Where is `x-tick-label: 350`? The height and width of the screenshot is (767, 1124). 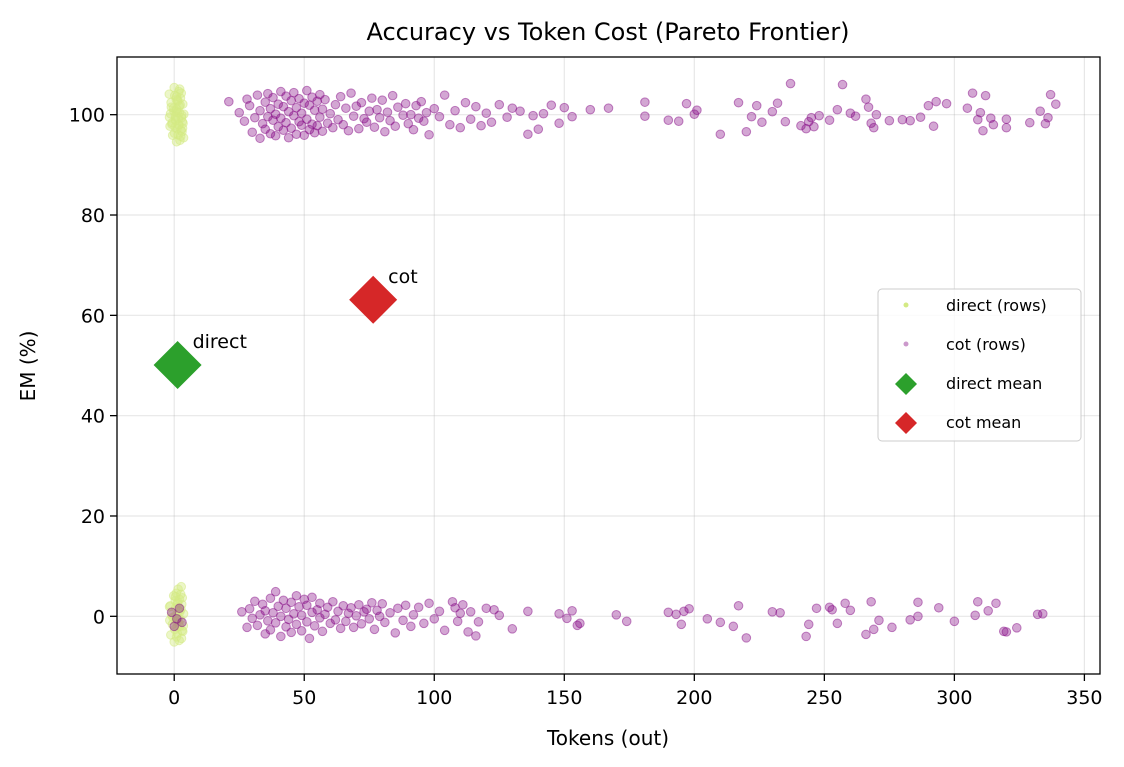
x-tick-label: 350 is located at coordinates (1084, 698).